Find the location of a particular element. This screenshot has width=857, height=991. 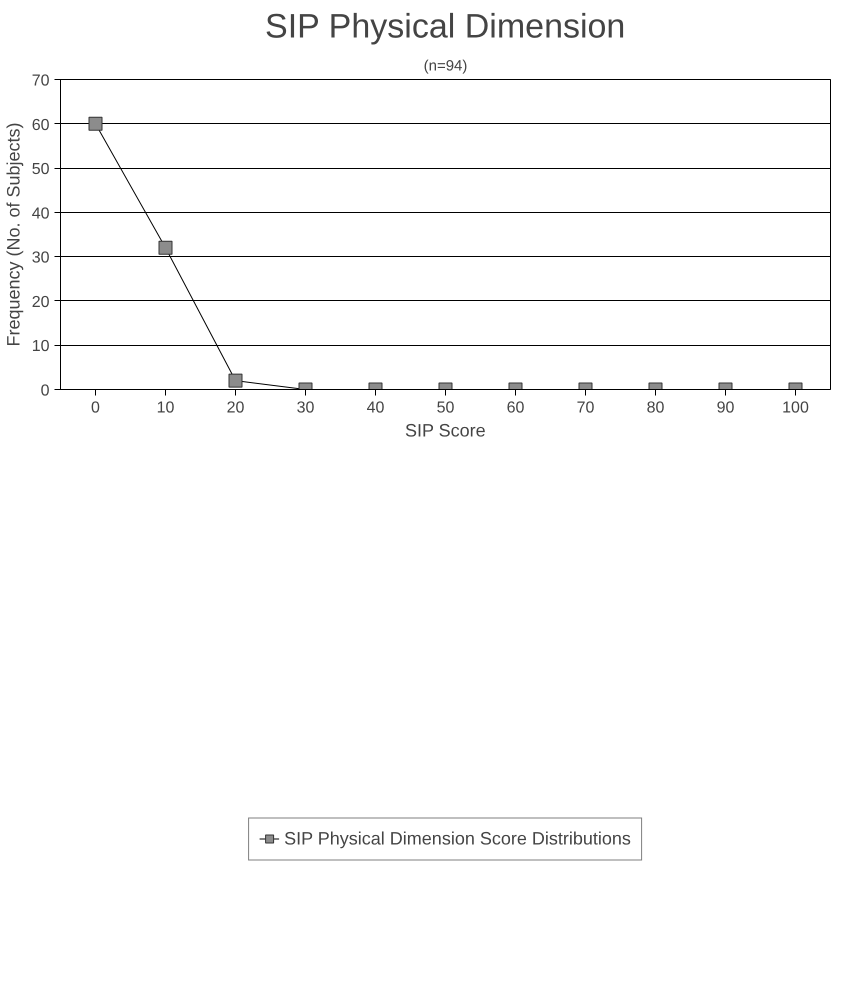

y-tick-label: 50 is located at coordinates (41, 169).